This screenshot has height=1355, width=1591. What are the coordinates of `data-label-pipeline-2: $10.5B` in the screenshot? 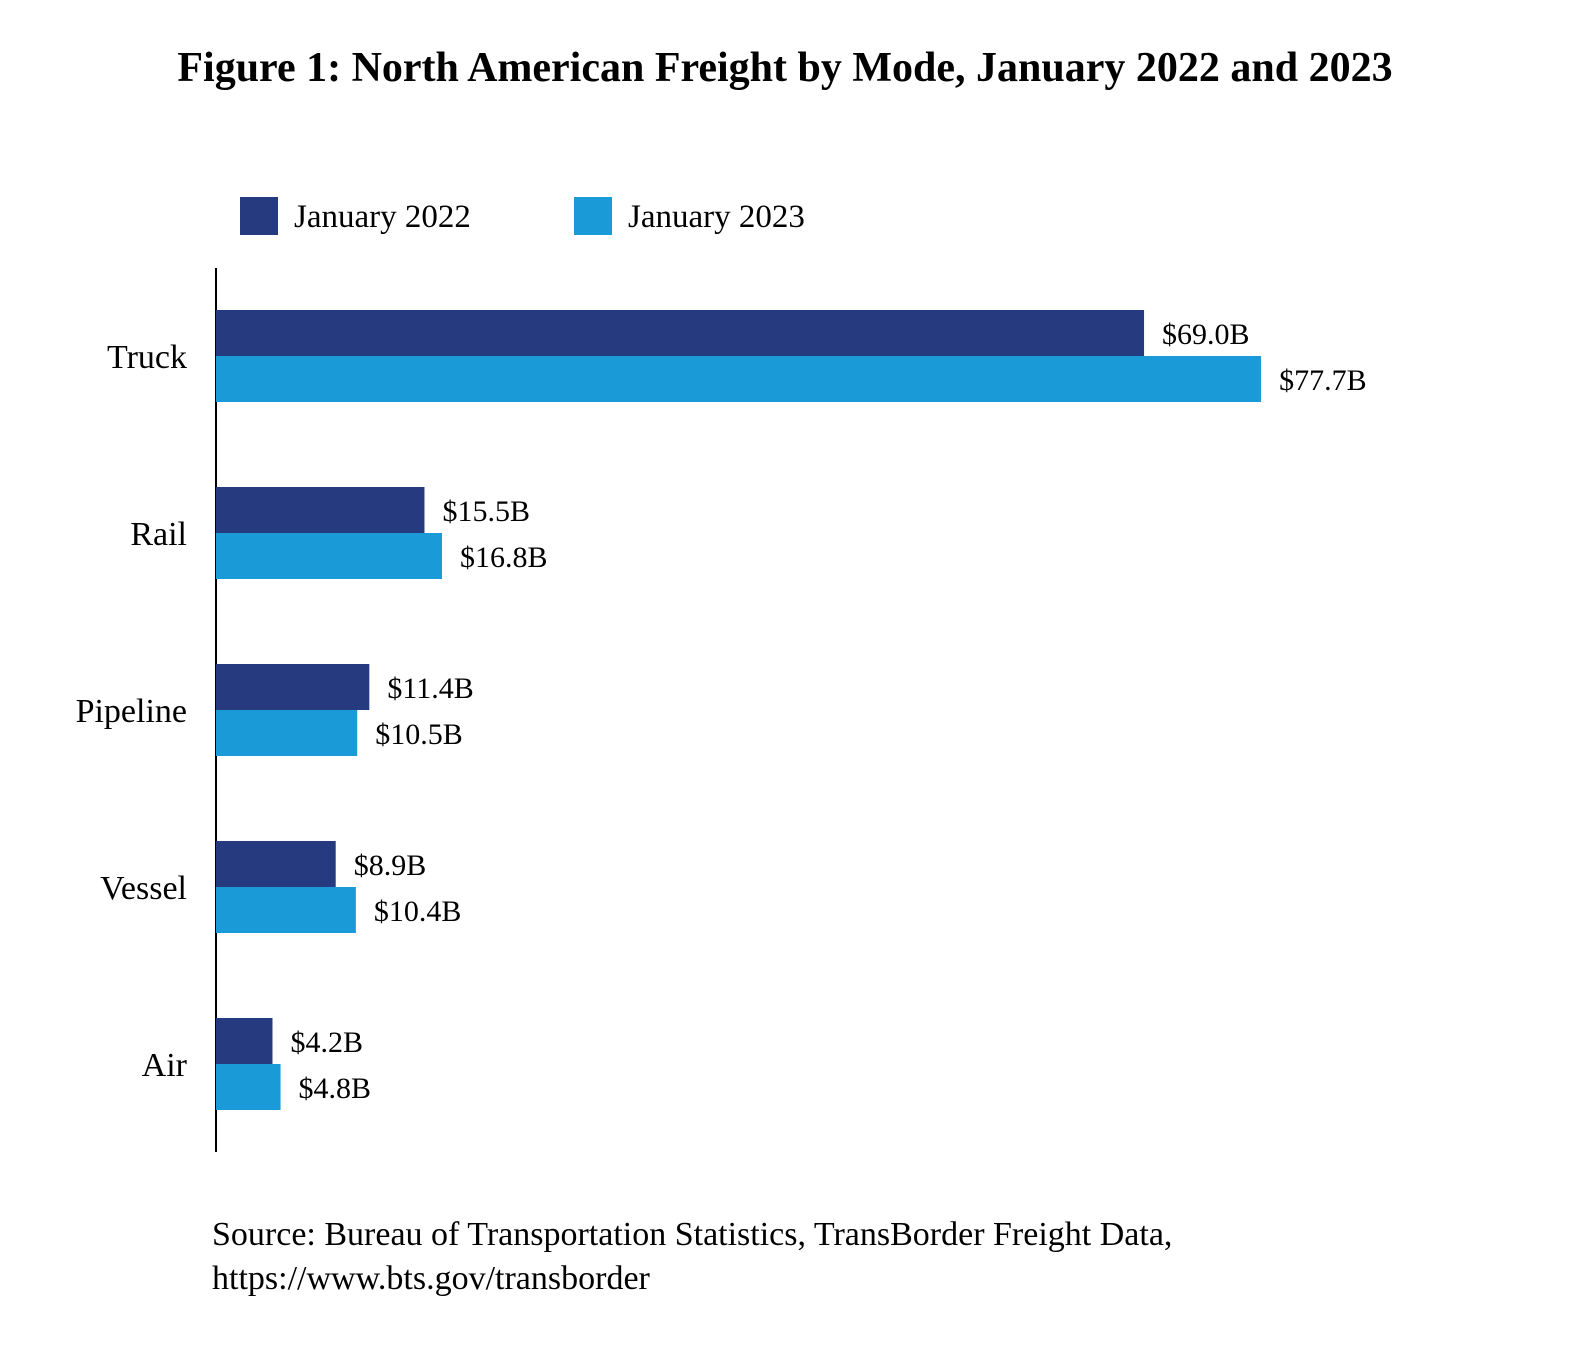 It's located at (419, 734).